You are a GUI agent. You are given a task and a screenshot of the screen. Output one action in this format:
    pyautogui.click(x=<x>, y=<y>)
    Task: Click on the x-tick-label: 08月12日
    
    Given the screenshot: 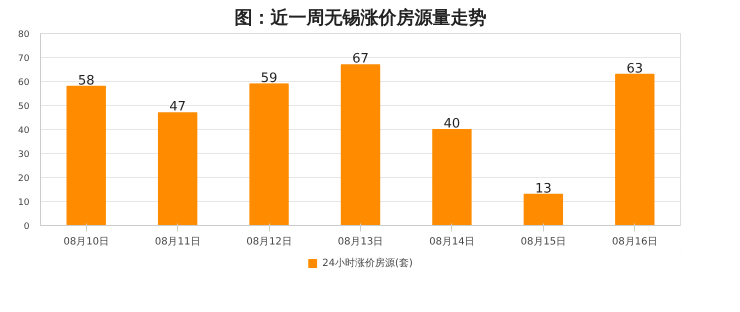 What is the action you would take?
    pyautogui.click(x=269, y=242)
    